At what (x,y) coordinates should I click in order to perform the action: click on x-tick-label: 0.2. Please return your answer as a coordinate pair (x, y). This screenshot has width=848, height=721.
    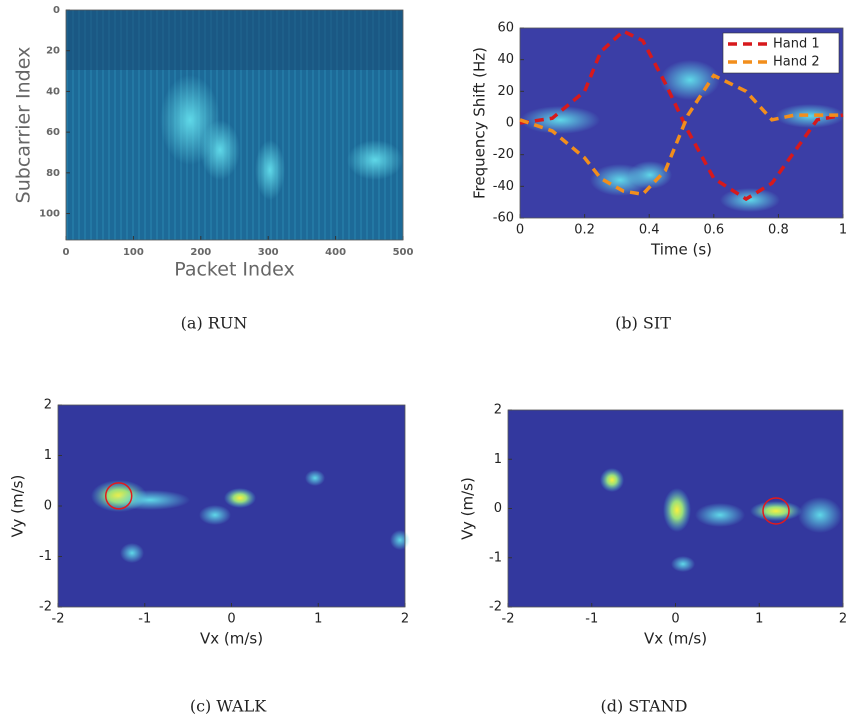
    Looking at the image, I should click on (584, 230).